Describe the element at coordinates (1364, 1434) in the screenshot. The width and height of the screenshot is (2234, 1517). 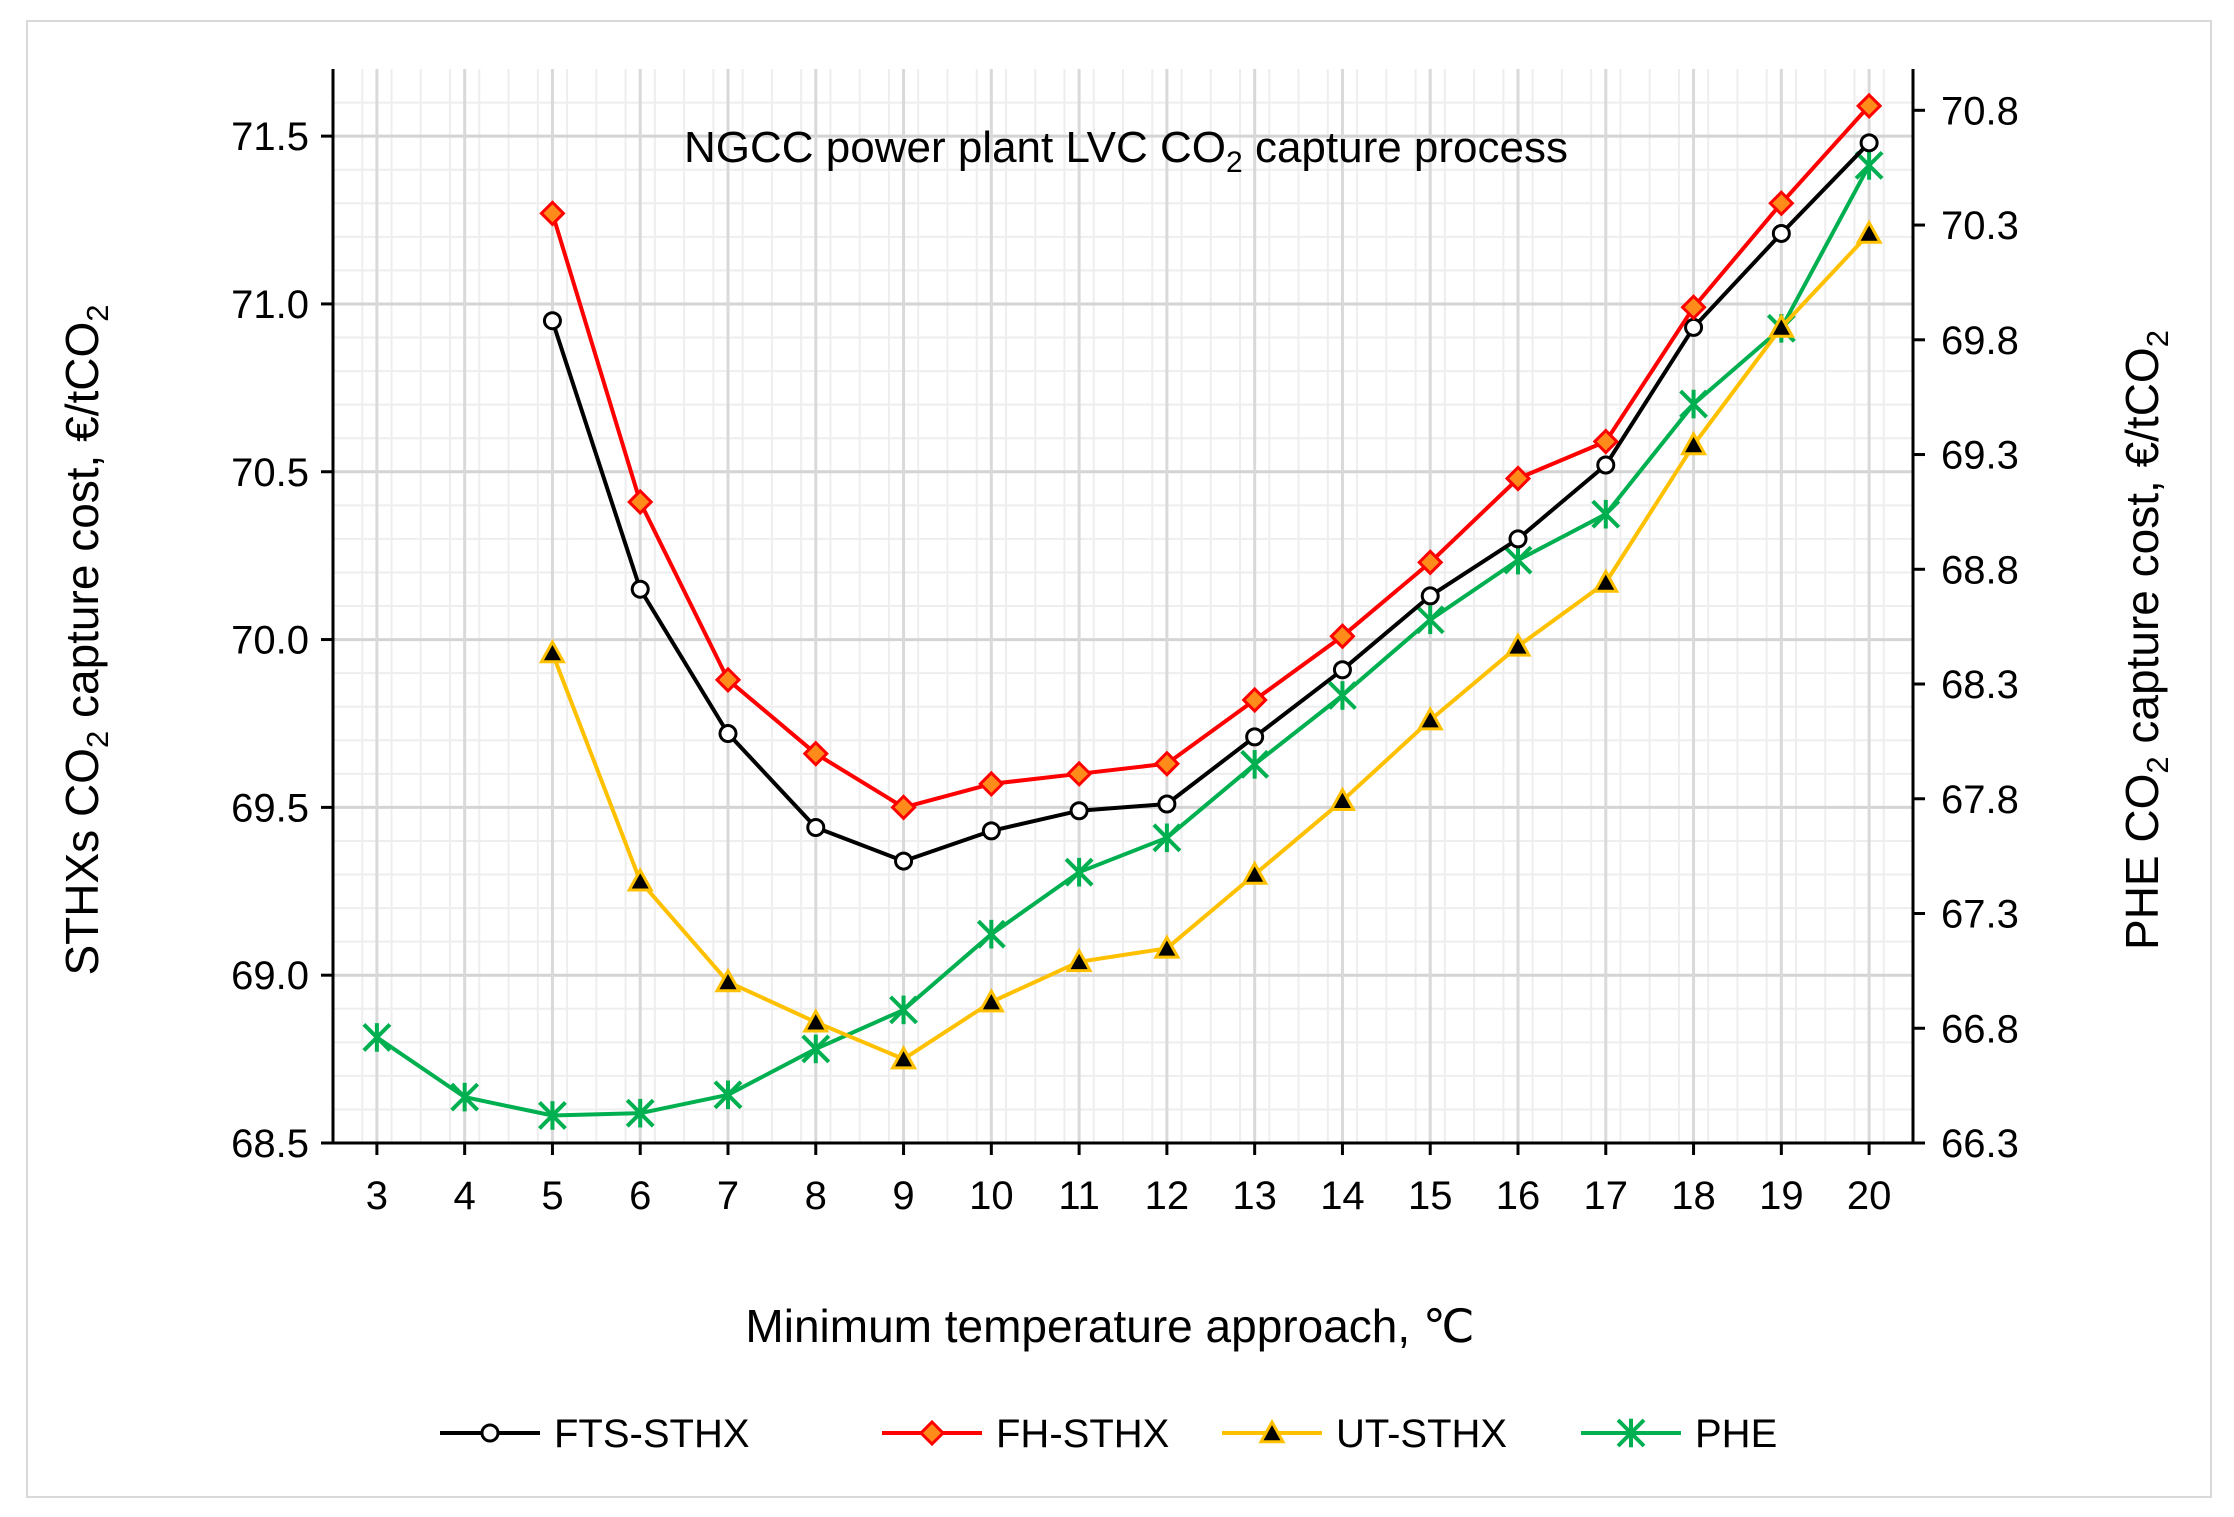
I see `legend-item-ut-sthx: UT-STHX` at that location.